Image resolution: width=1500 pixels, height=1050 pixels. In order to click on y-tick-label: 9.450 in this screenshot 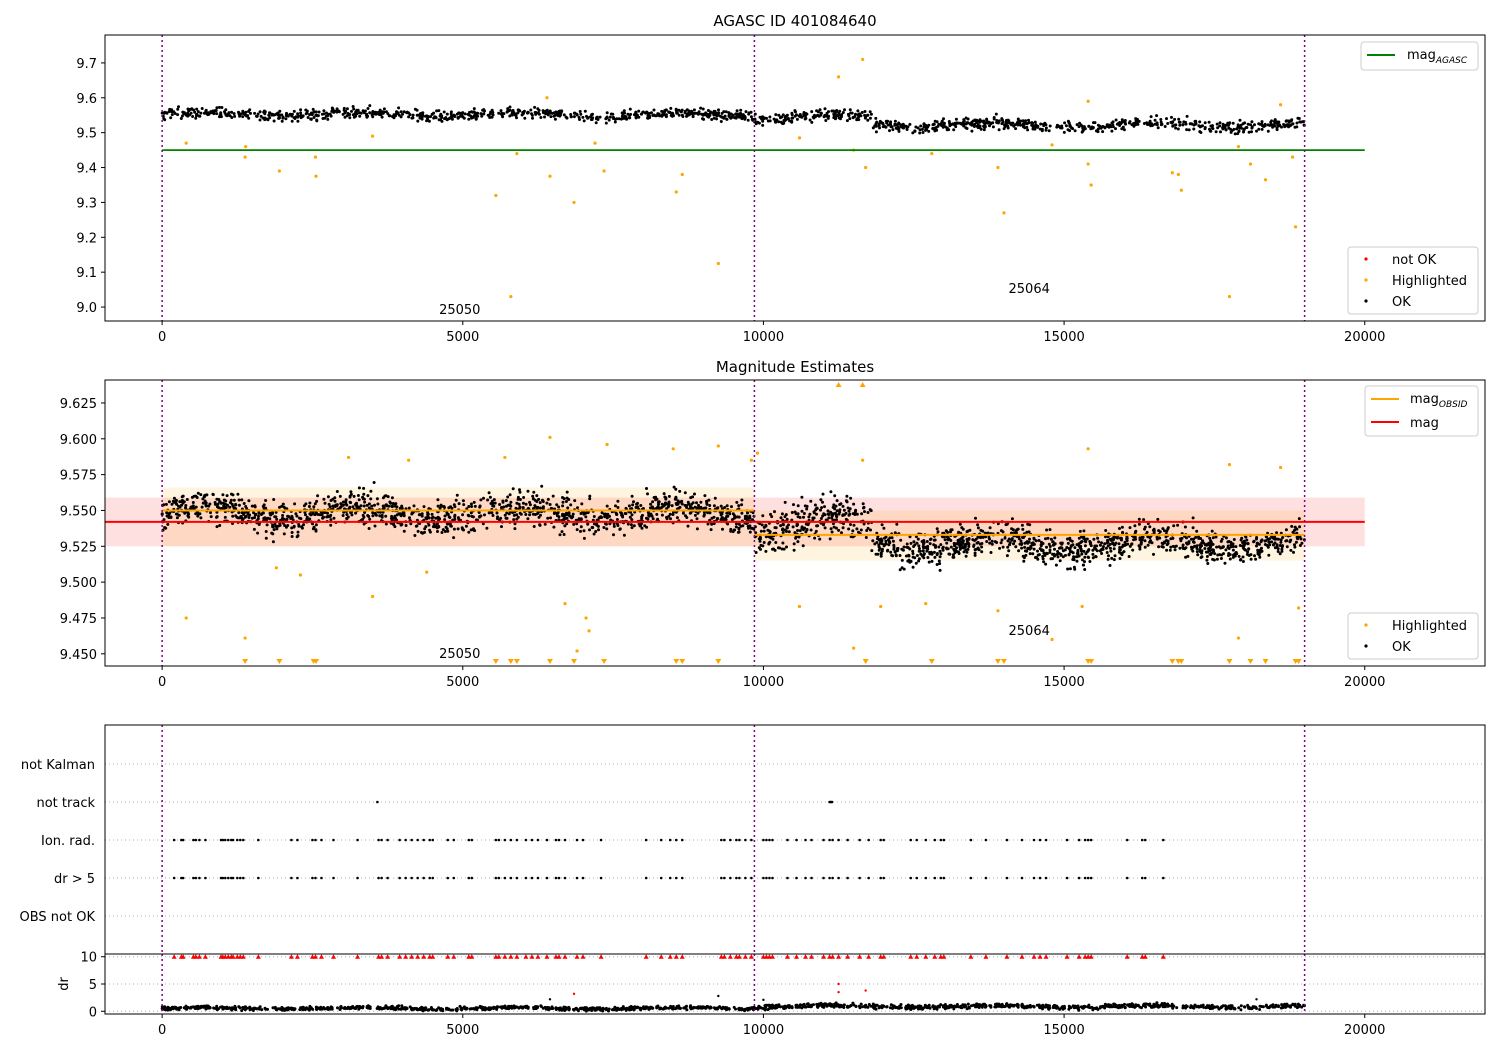, I will do `click(78, 655)`.